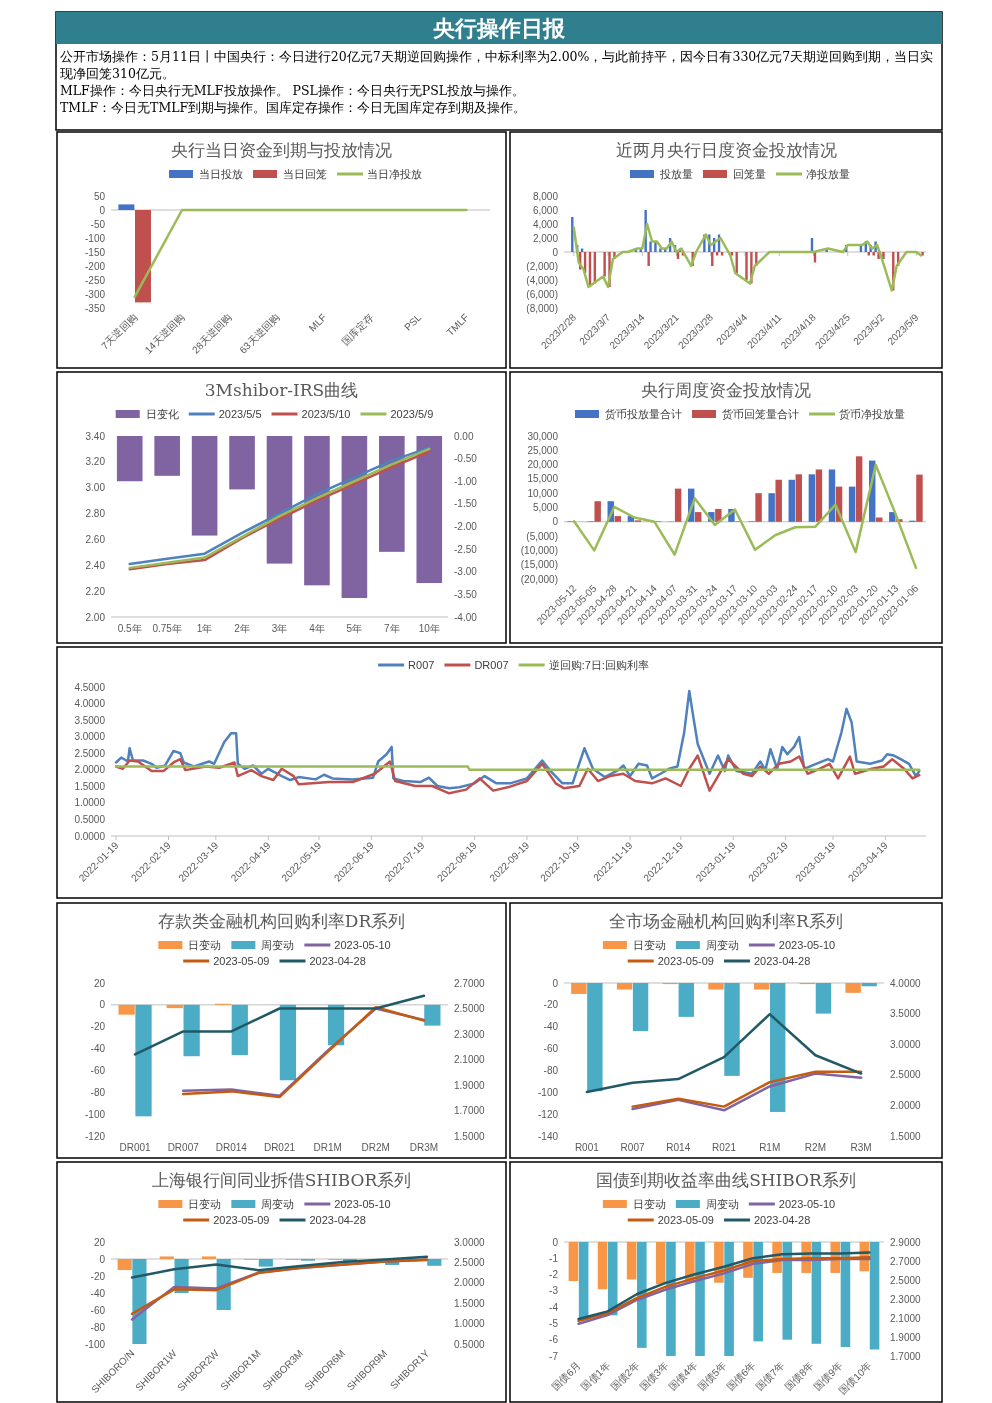 The image size is (992, 1403). What do you see at coordinates (327, 1147) in the screenshot?
I see `x-tick-label: DR1M` at bounding box center [327, 1147].